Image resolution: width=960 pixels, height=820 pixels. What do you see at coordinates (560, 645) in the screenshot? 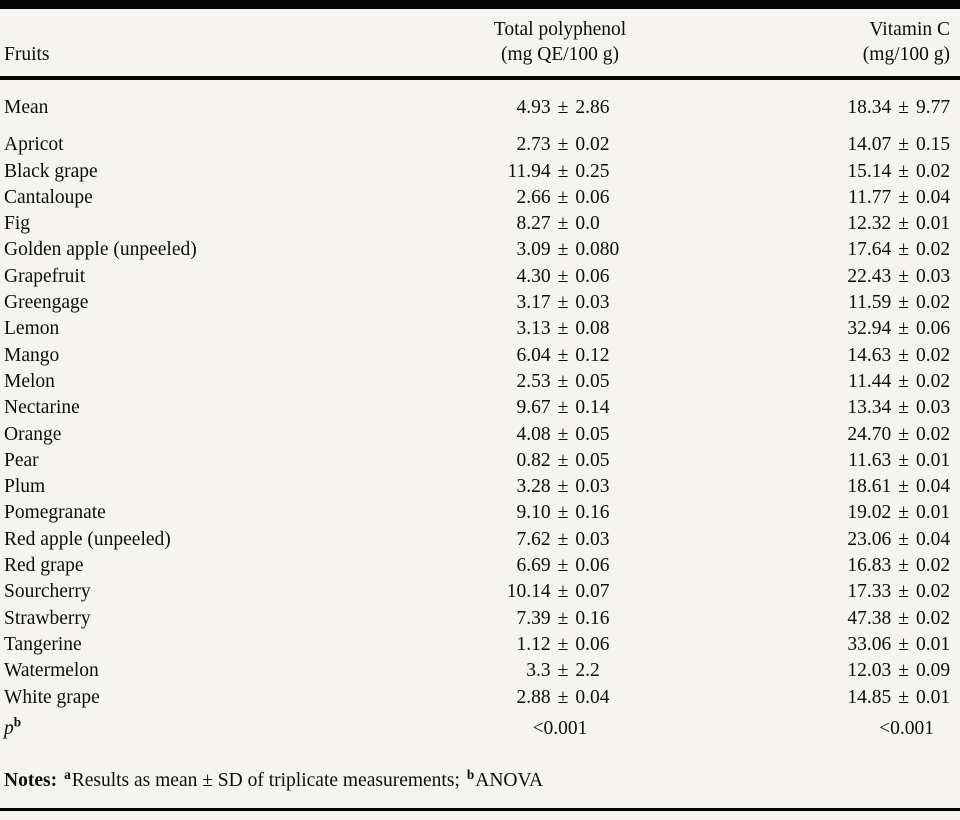
I see `polyphenol-value: 1.12 ±0.06` at bounding box center [560, 645].